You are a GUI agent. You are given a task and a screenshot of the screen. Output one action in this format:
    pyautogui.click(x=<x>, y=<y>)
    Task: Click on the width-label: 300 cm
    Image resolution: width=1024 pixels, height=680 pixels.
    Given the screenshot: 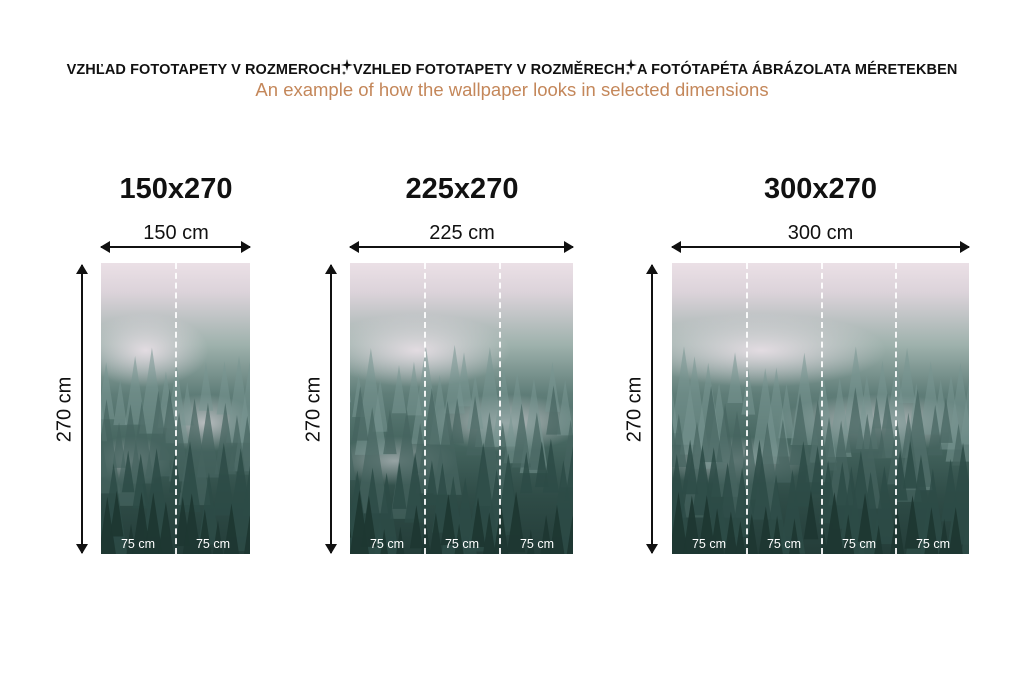 What is the action you would take?
    pyautogui.click(x=820, y=233)
    